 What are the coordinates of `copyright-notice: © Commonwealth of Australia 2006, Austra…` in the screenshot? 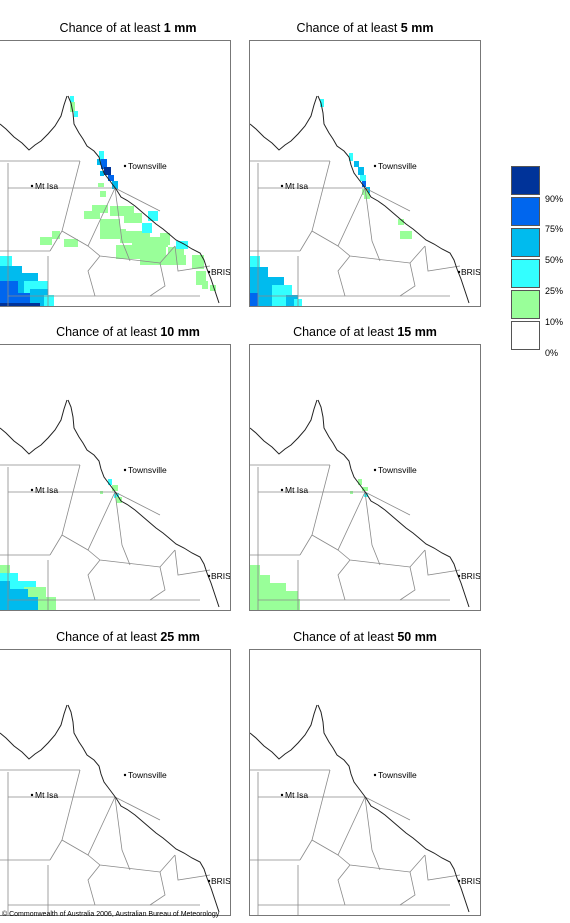 It's located at (111, 914).